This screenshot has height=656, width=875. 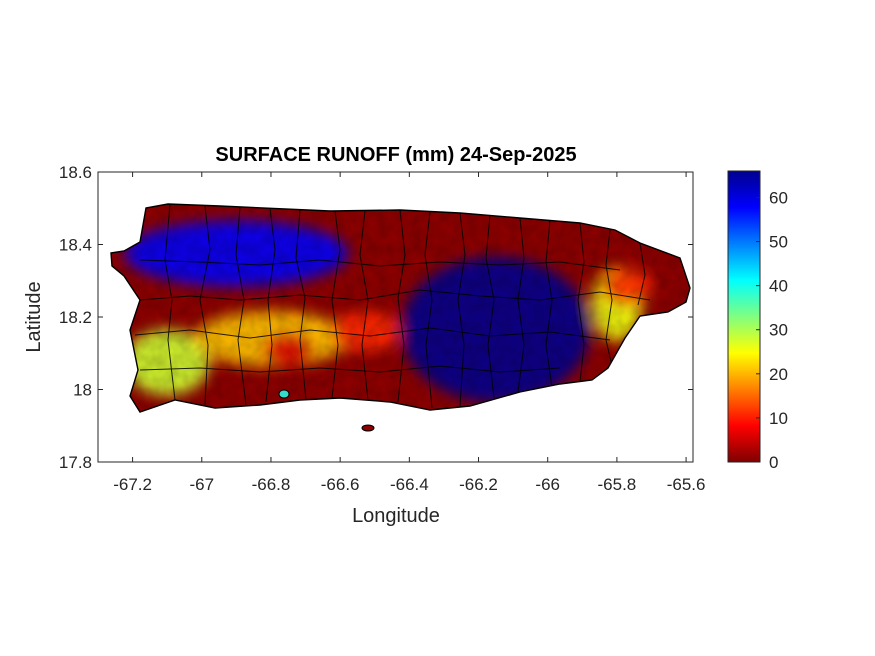 What do you see at coordinates (132, 484) in the screenshot?
I see `x-tick-label: -67.2` at bounding box center [132, 484].